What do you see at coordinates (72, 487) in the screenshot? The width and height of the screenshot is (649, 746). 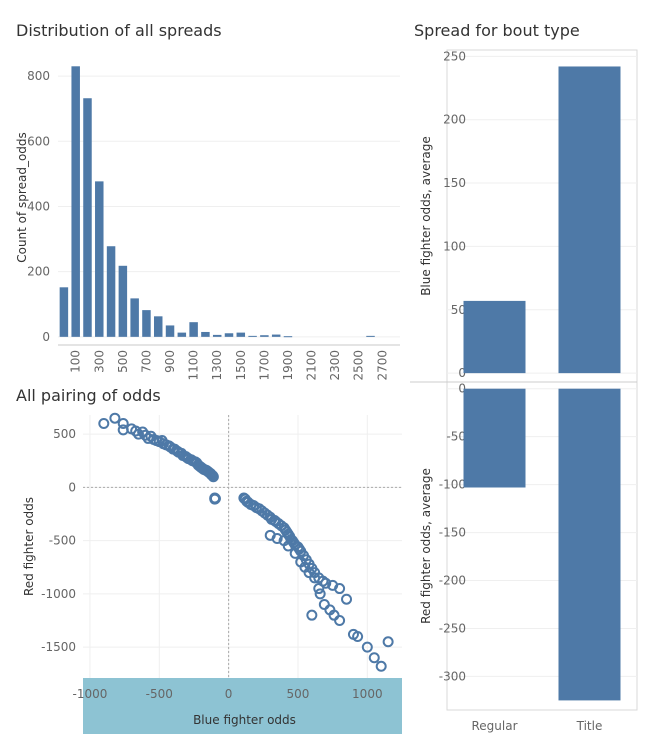 I see `scatter-y-tick: 0` at bounding box center [72, 487].